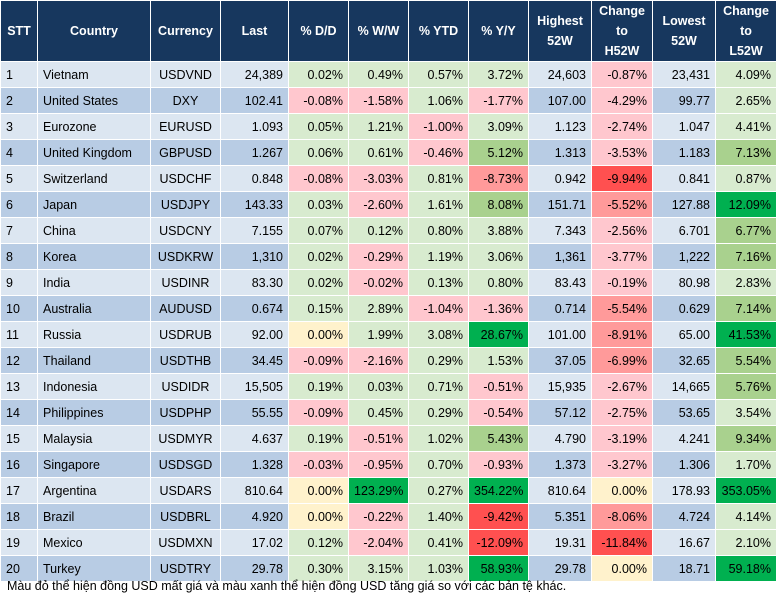 This screenshot has width=777, height=602. What do you see at coordinates (438, 126) in the screenshot?
I see `cell-pct-ytd: -1.00%` at bounding box center [438, 126].